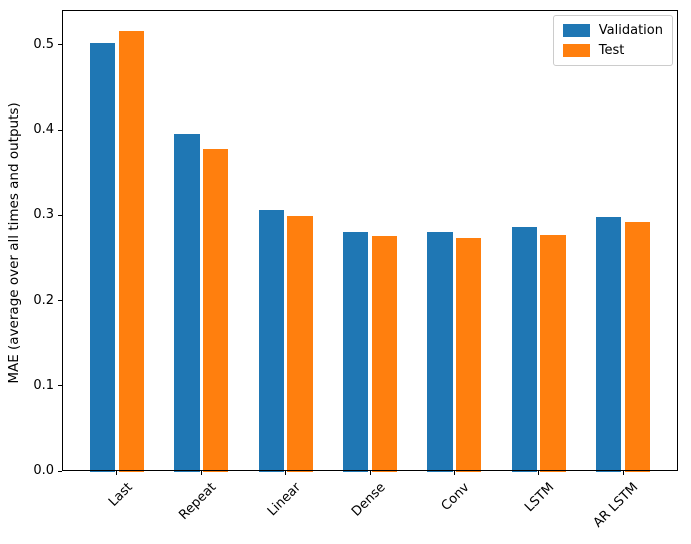 The height and width of the screenshot is (544, 691). Describe the element at coordinates (616, 505) in the screenshot. I see `x-tick-label-ar-lstm: AR LSTM` at that location.